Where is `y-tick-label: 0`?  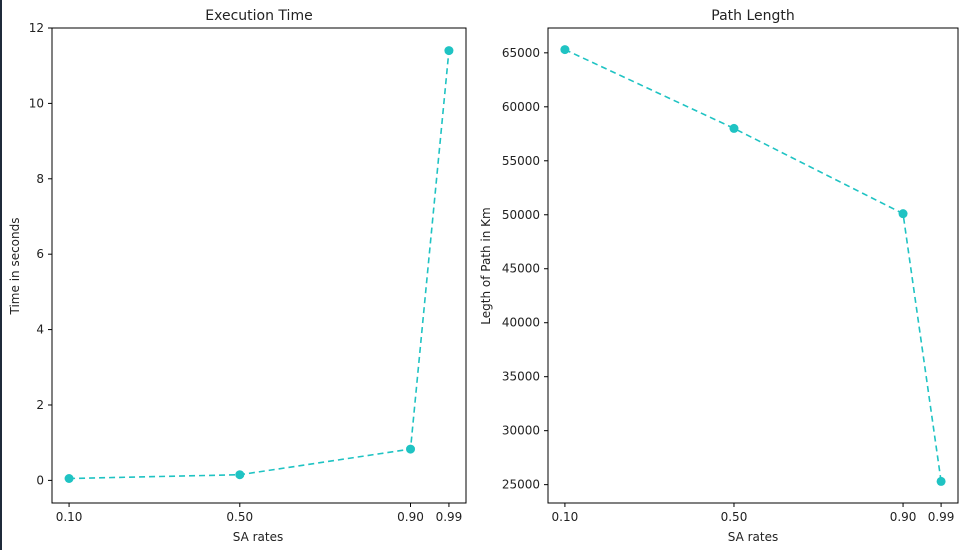 y-tick-label: 0 is located at coordinates (40, 480).